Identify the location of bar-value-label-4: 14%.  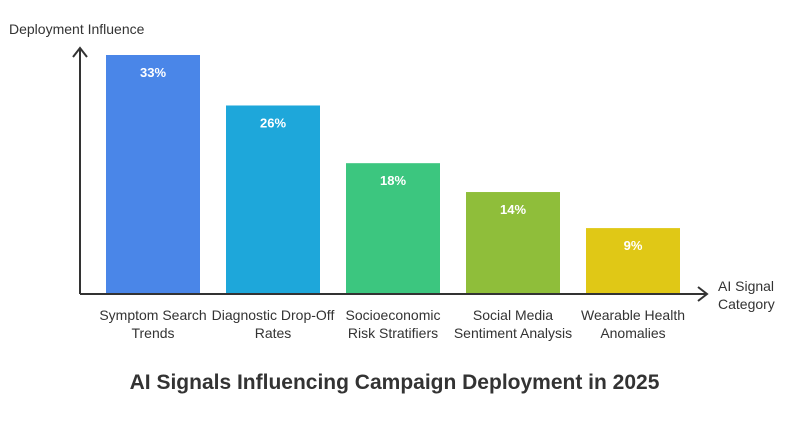
(513, 209).